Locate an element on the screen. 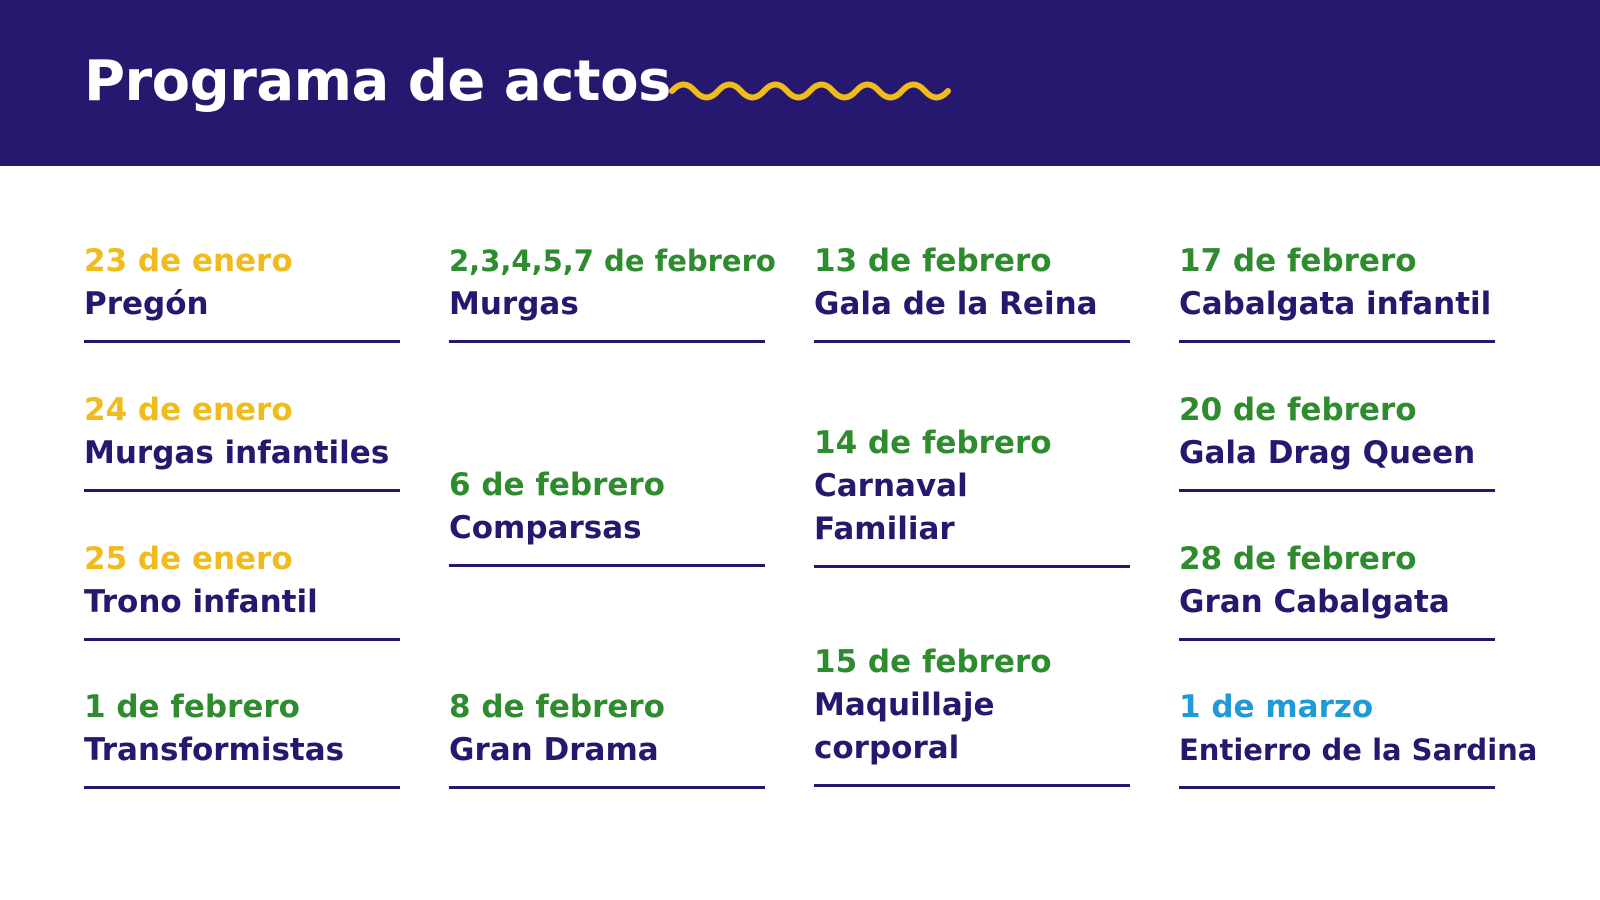 This screenshot has width=1600, height=900. event-date: 8 de febrero is located at coordinates (557, 707).